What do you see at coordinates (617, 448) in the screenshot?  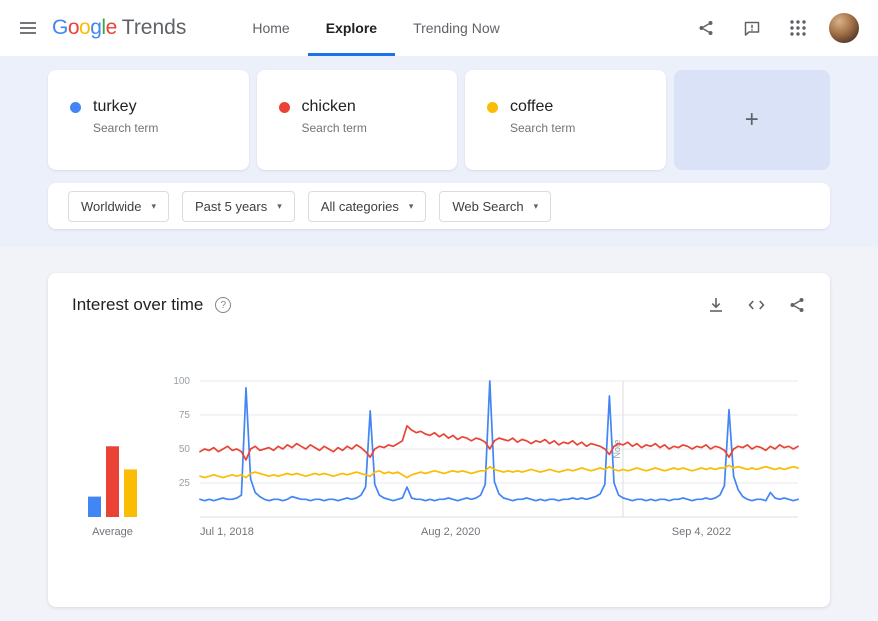 I see `note-label: Note` at bounding box center [617, 448].